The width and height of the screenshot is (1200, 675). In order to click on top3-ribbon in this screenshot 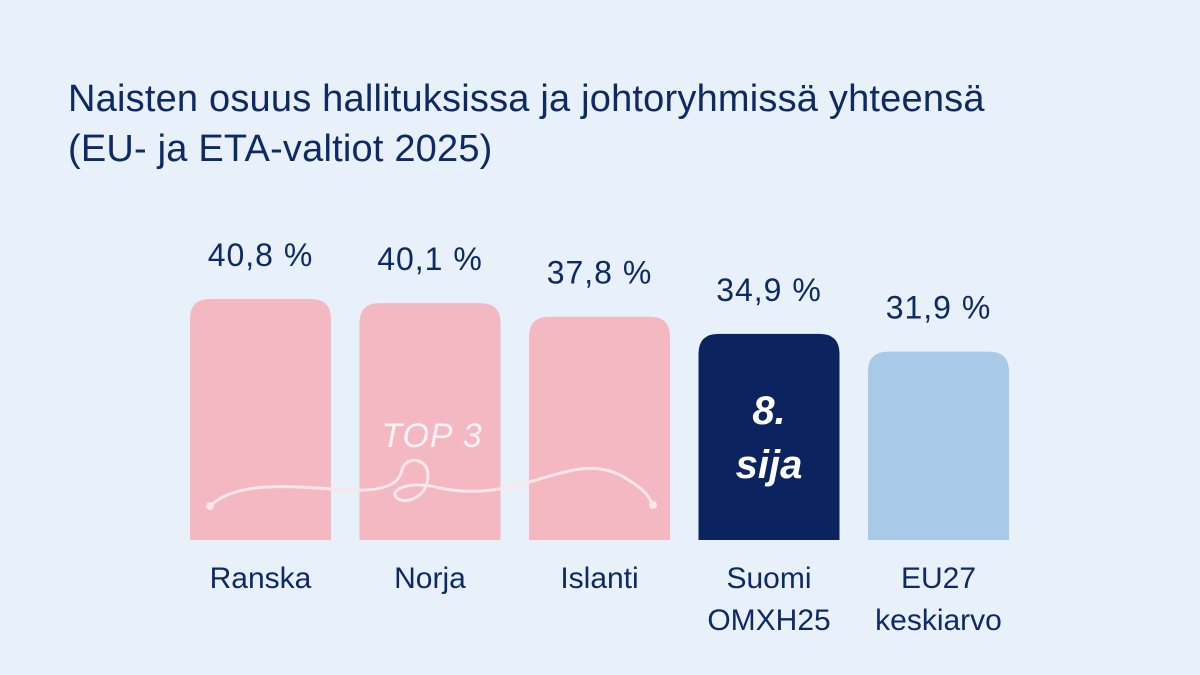, I will do `click(431, 483)`.